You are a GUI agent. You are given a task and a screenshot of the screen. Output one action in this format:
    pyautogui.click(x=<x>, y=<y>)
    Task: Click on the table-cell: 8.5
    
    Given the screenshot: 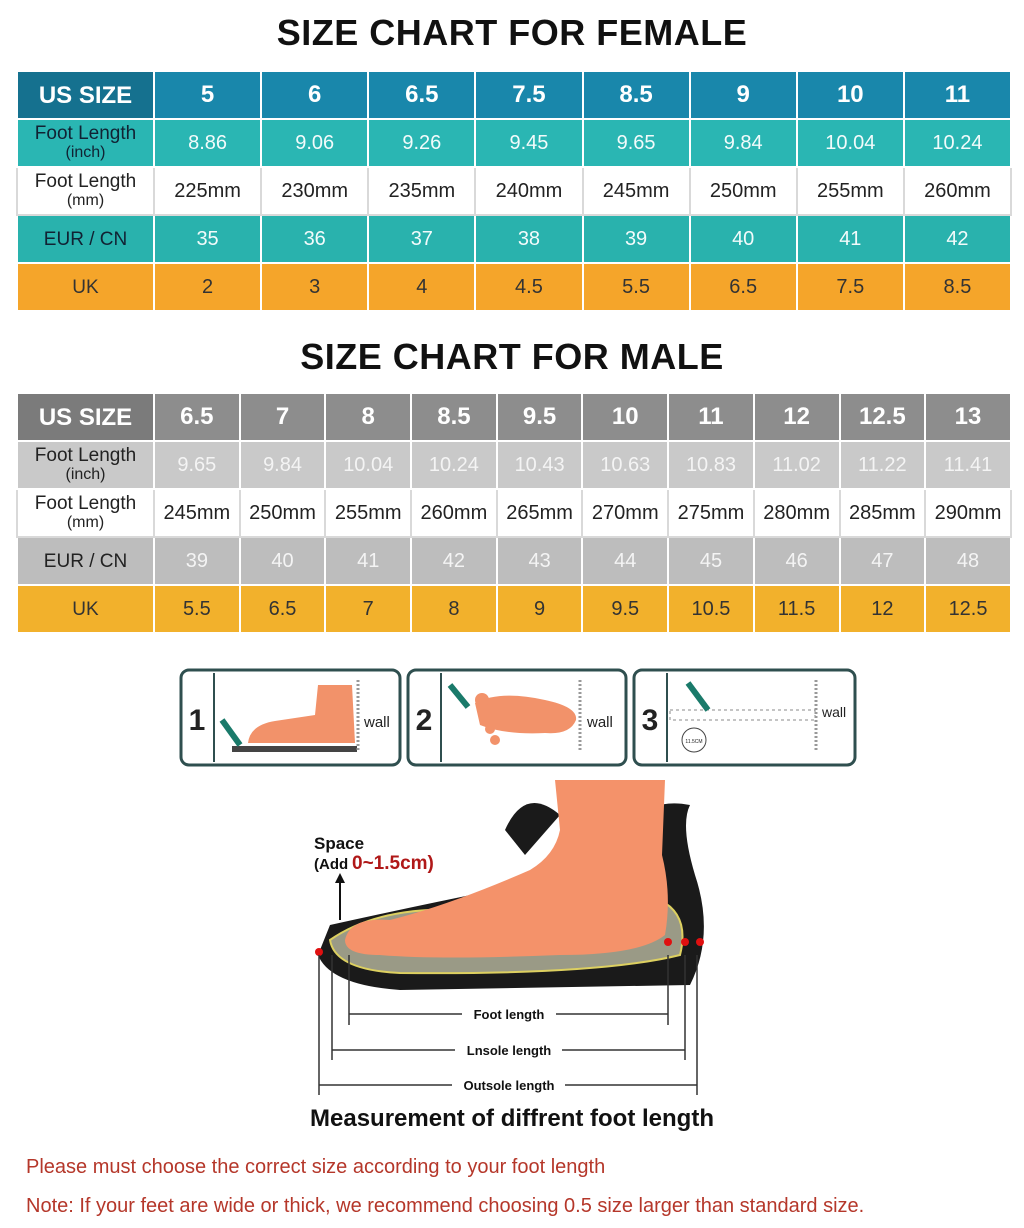 What is the action you would take?
    pyautogui.click(x=636, y=95)
    